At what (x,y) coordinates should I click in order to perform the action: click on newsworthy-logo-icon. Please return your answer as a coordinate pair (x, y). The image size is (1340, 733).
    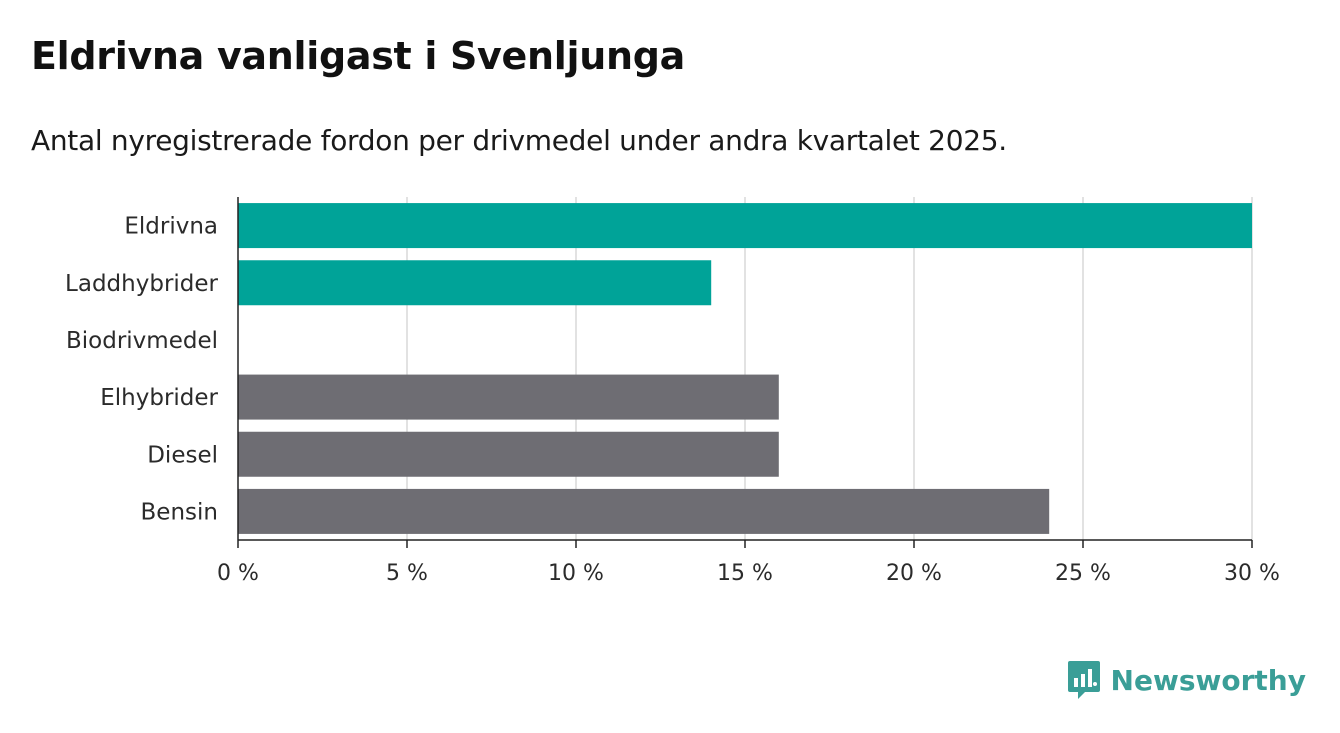
    Looking at the image, I should click on (1083, 680).